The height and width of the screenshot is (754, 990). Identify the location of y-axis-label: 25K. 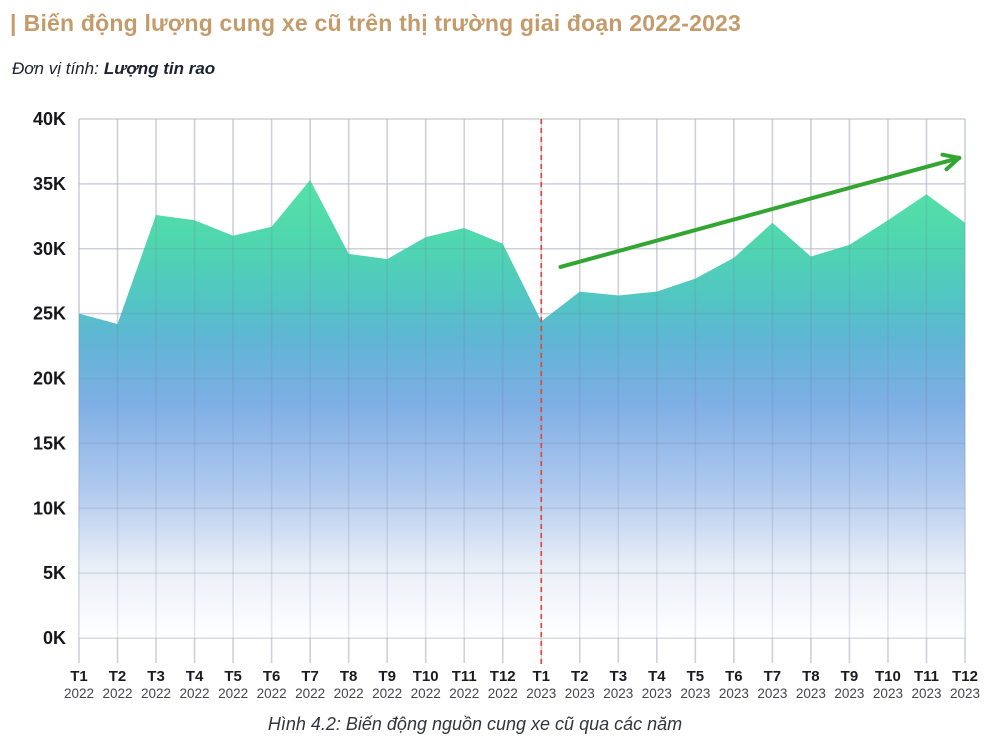
(49, 314).